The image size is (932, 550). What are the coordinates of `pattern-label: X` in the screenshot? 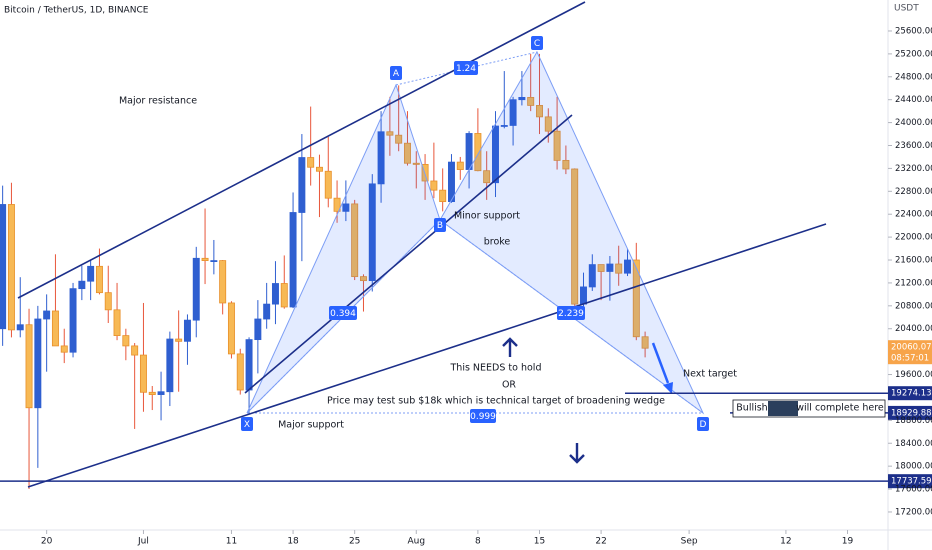 It's located at (247, 425).